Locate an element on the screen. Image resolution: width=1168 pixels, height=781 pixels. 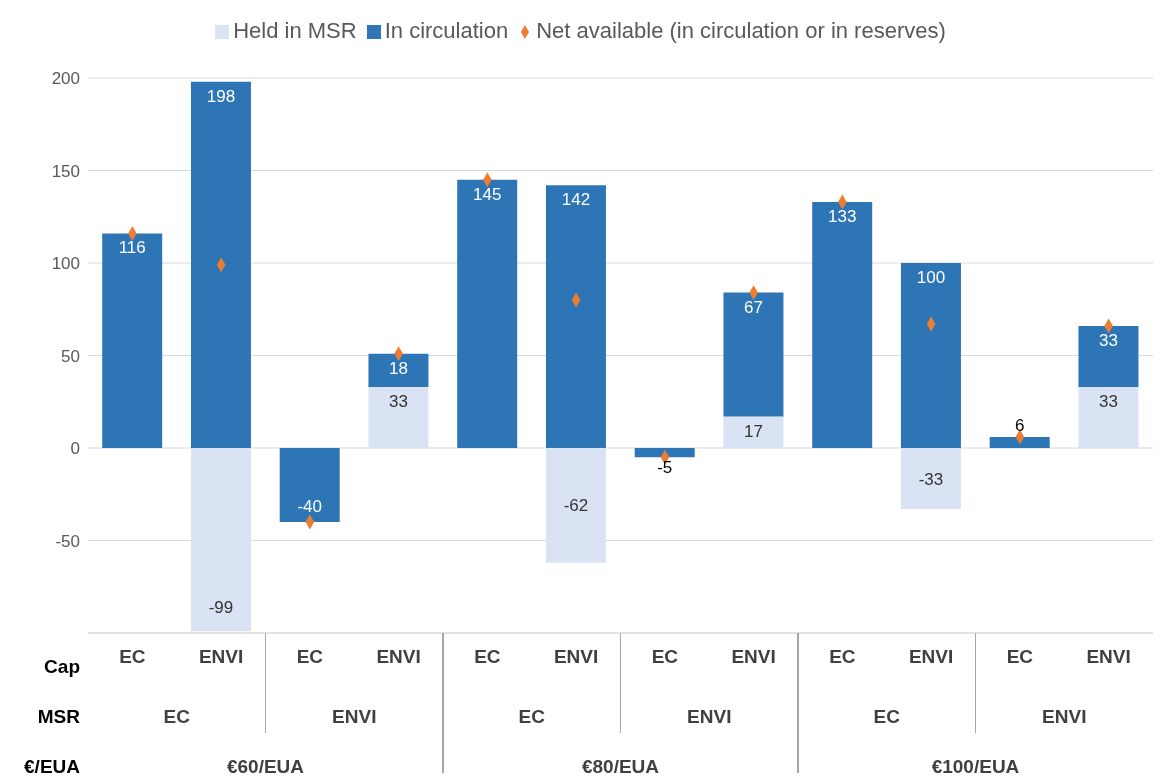
data-label: -99 is located at coordinates (221, 608).